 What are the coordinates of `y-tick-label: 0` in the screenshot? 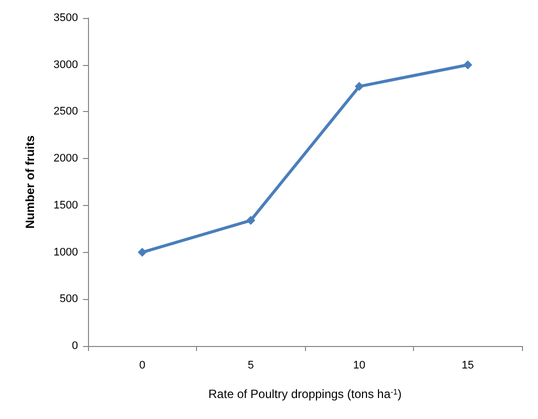 It's located at (75, 346).